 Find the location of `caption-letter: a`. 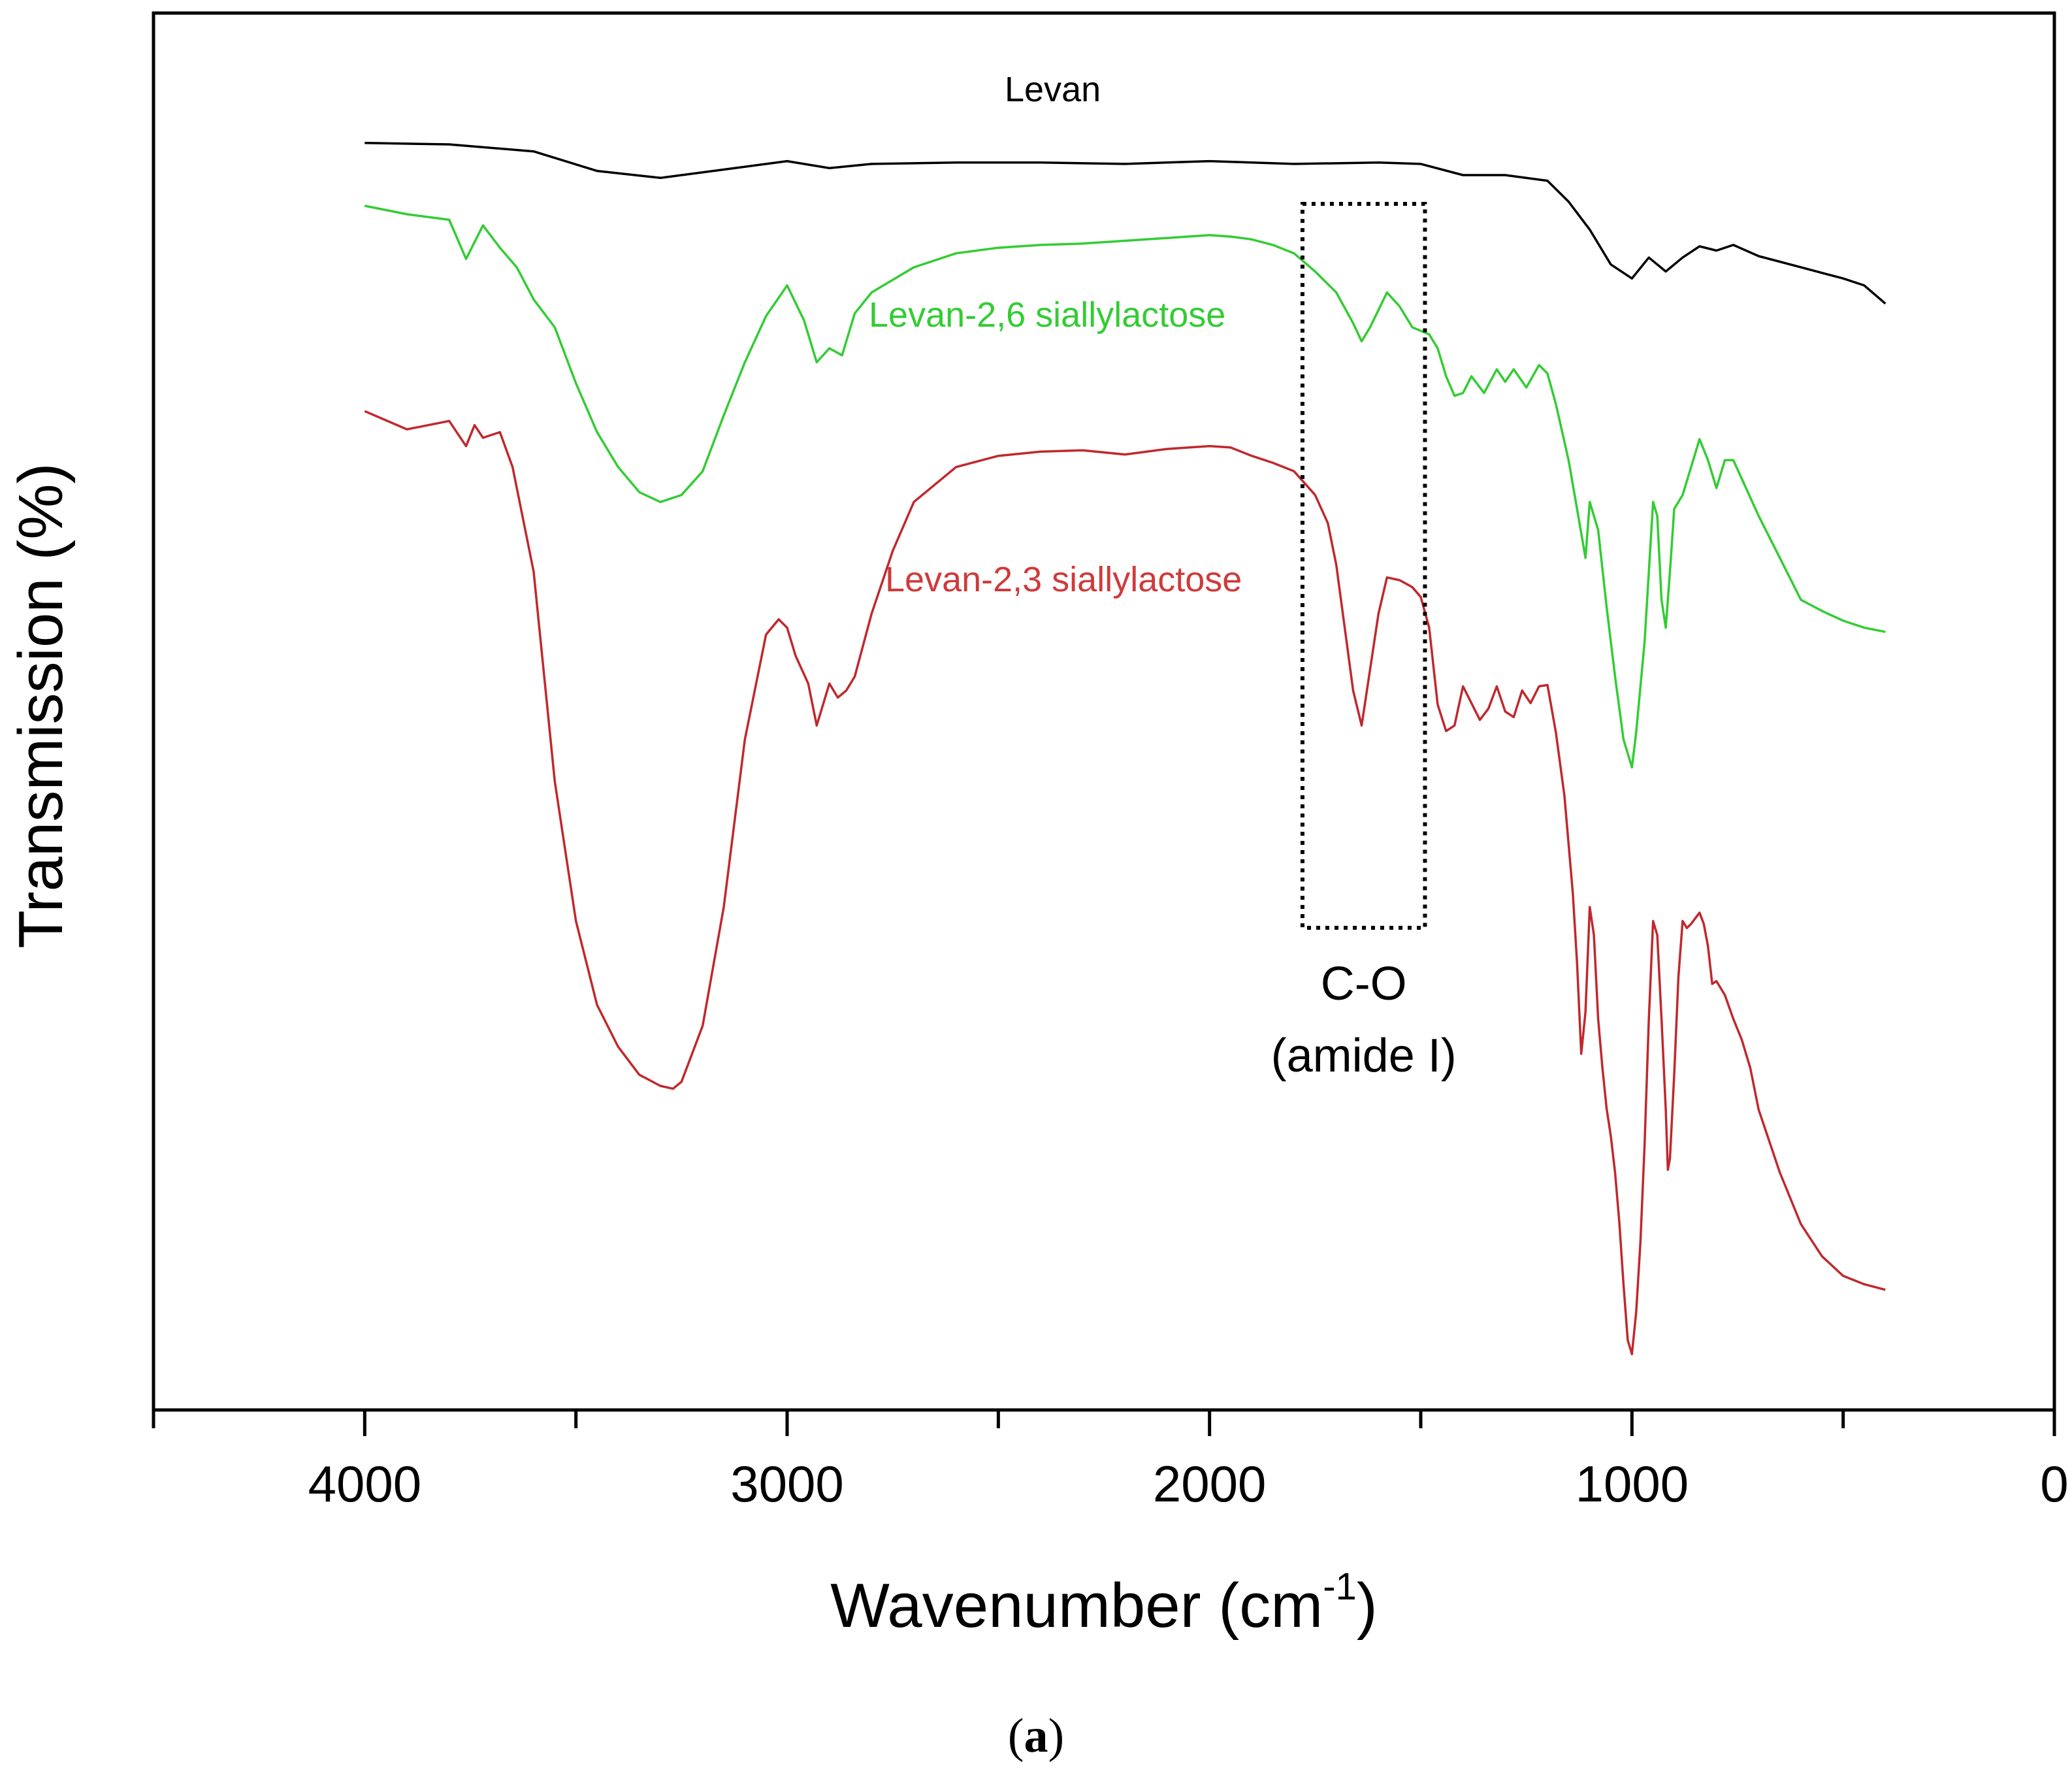

caption-letter: a is located at coordinates (1036, 1736).